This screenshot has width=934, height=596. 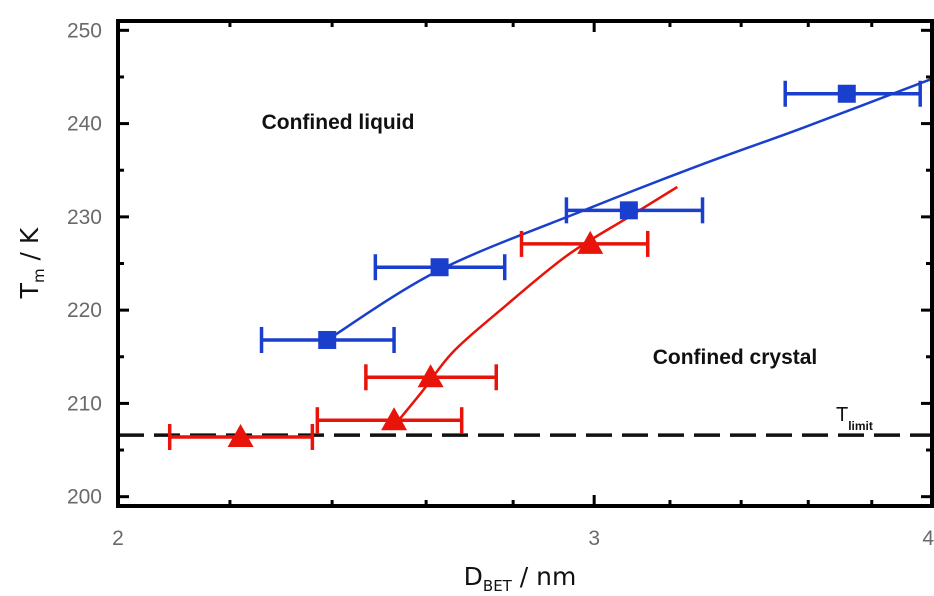 I want to click on y-axis-title-main: T, so click(x=29, y=290).